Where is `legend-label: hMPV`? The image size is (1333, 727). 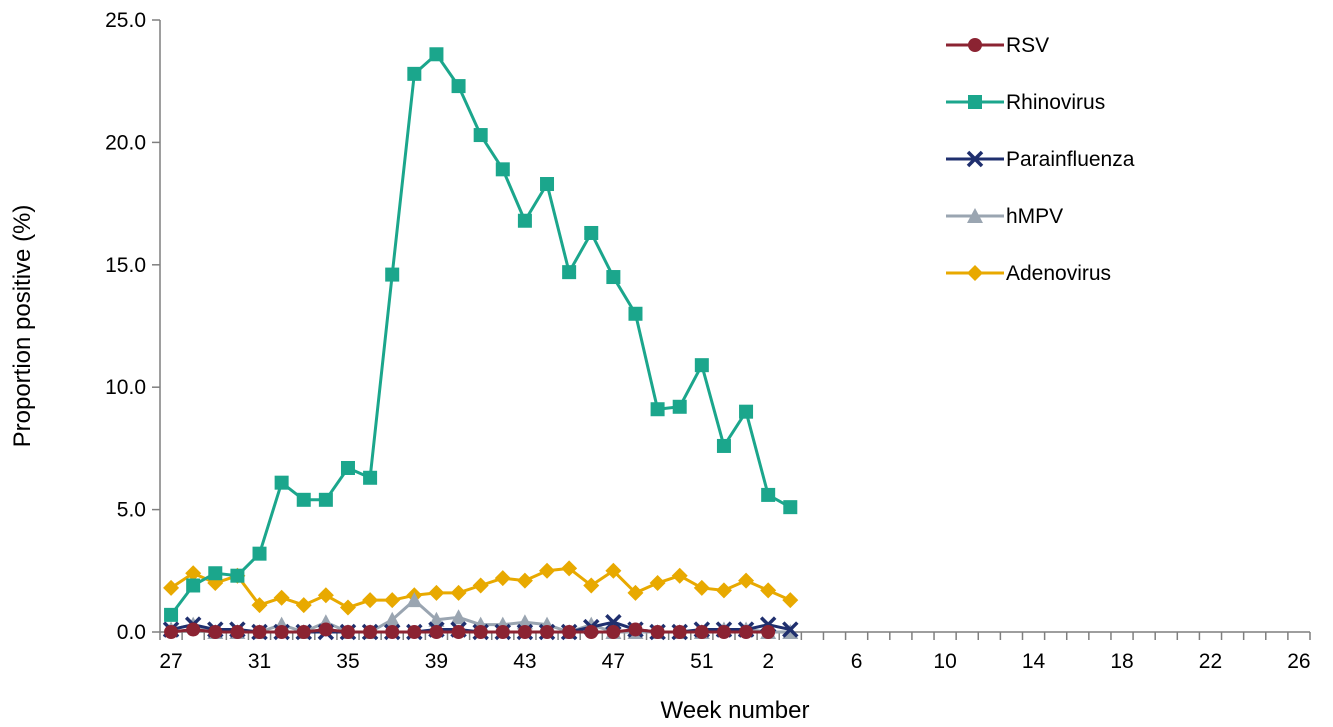
legend-label: hMPV is located at coordinates (1034, 216).